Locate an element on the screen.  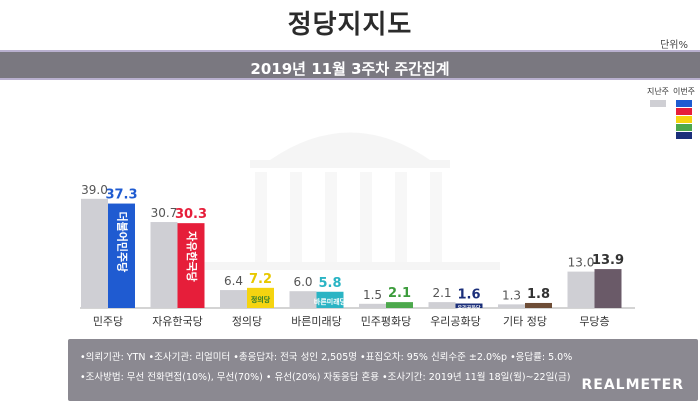
value-label-prev-5: 2.1 is located at coordinates (441, 293).